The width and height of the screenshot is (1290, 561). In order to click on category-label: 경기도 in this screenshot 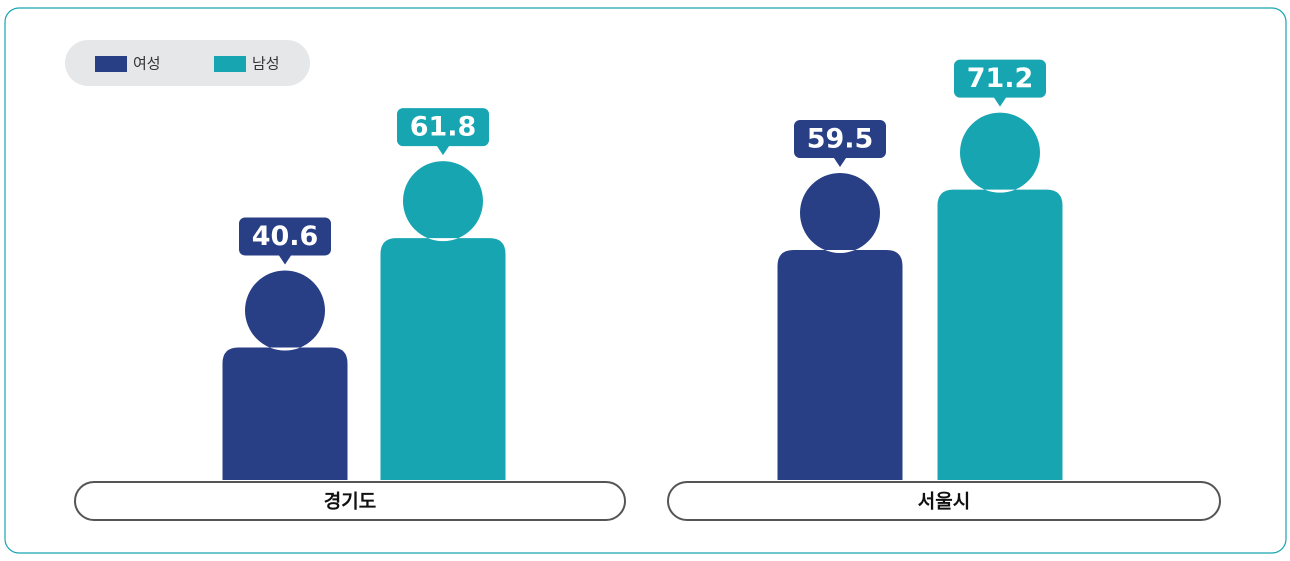, I will do `click(350, 502)`.